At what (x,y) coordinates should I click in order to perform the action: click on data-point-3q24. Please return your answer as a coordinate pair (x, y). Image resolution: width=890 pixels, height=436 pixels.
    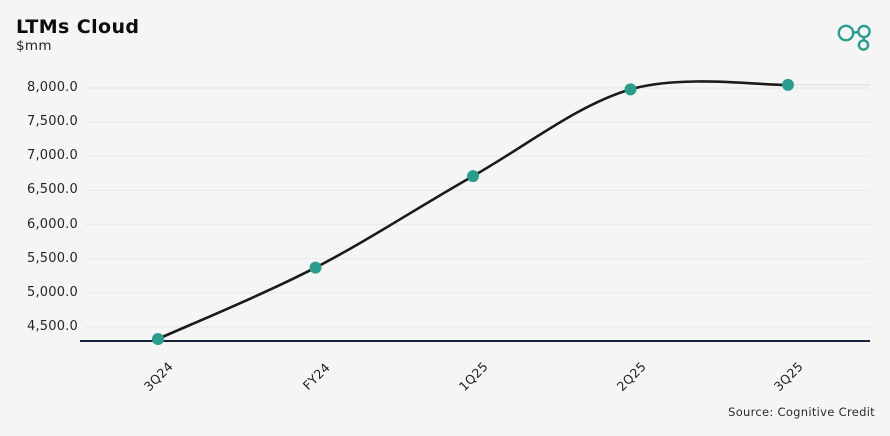
    Looking at the image, I should click on (158, 338).